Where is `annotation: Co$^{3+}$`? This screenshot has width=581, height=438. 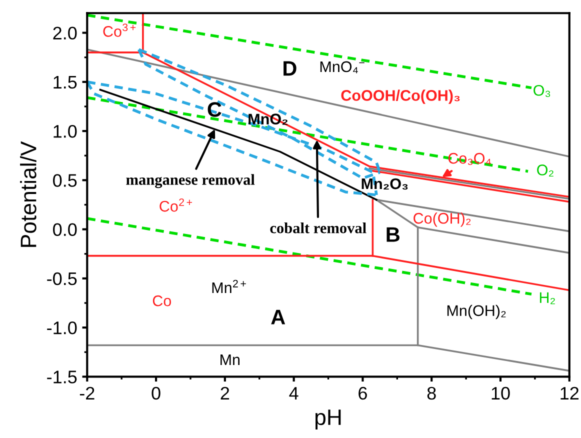 annotation: Co$^{3+}$ is located at coordinates (119, 30).